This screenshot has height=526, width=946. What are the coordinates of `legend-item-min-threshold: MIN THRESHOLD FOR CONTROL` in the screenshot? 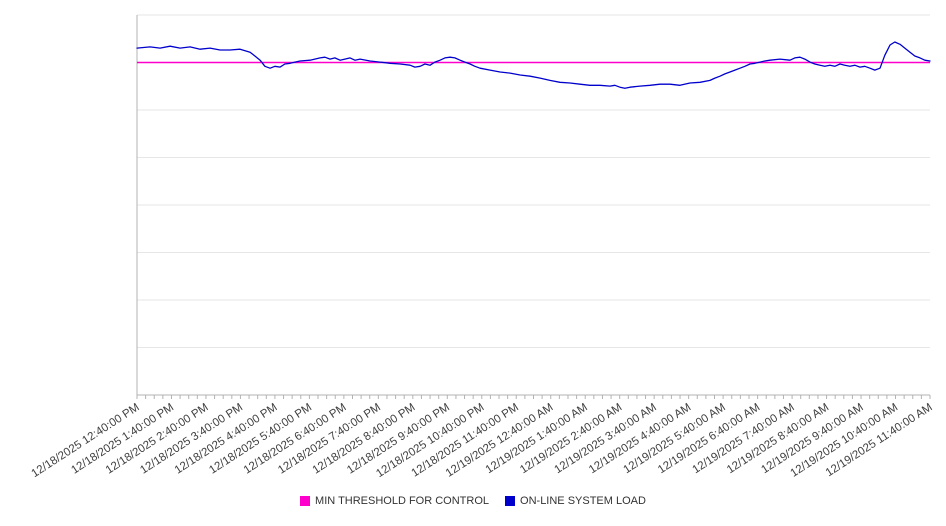 It's located at (394, 501).